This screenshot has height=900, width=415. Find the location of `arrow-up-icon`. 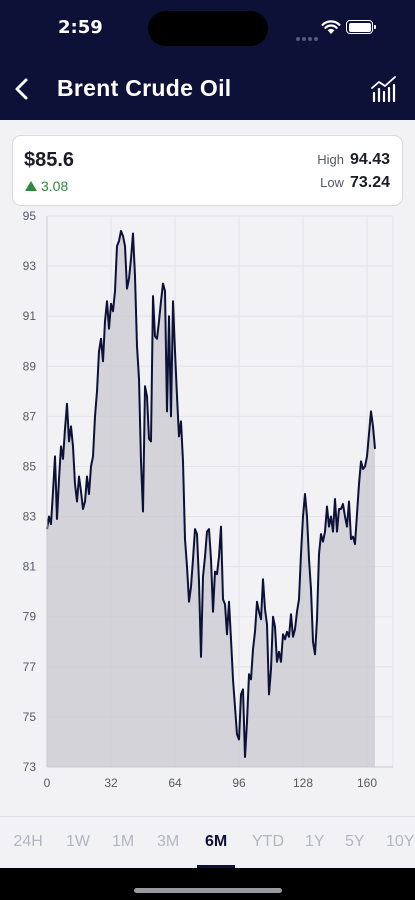

arrow-up-icon is located at coordinates (31, 186).